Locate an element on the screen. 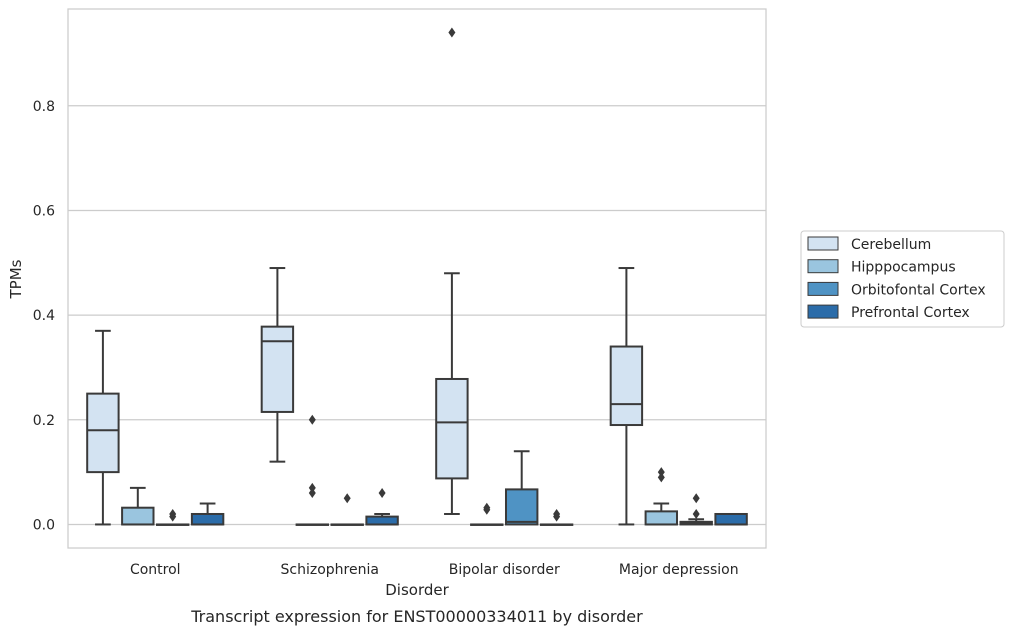  y-tick-label: 0.4 is located at coordinates (44, 316).